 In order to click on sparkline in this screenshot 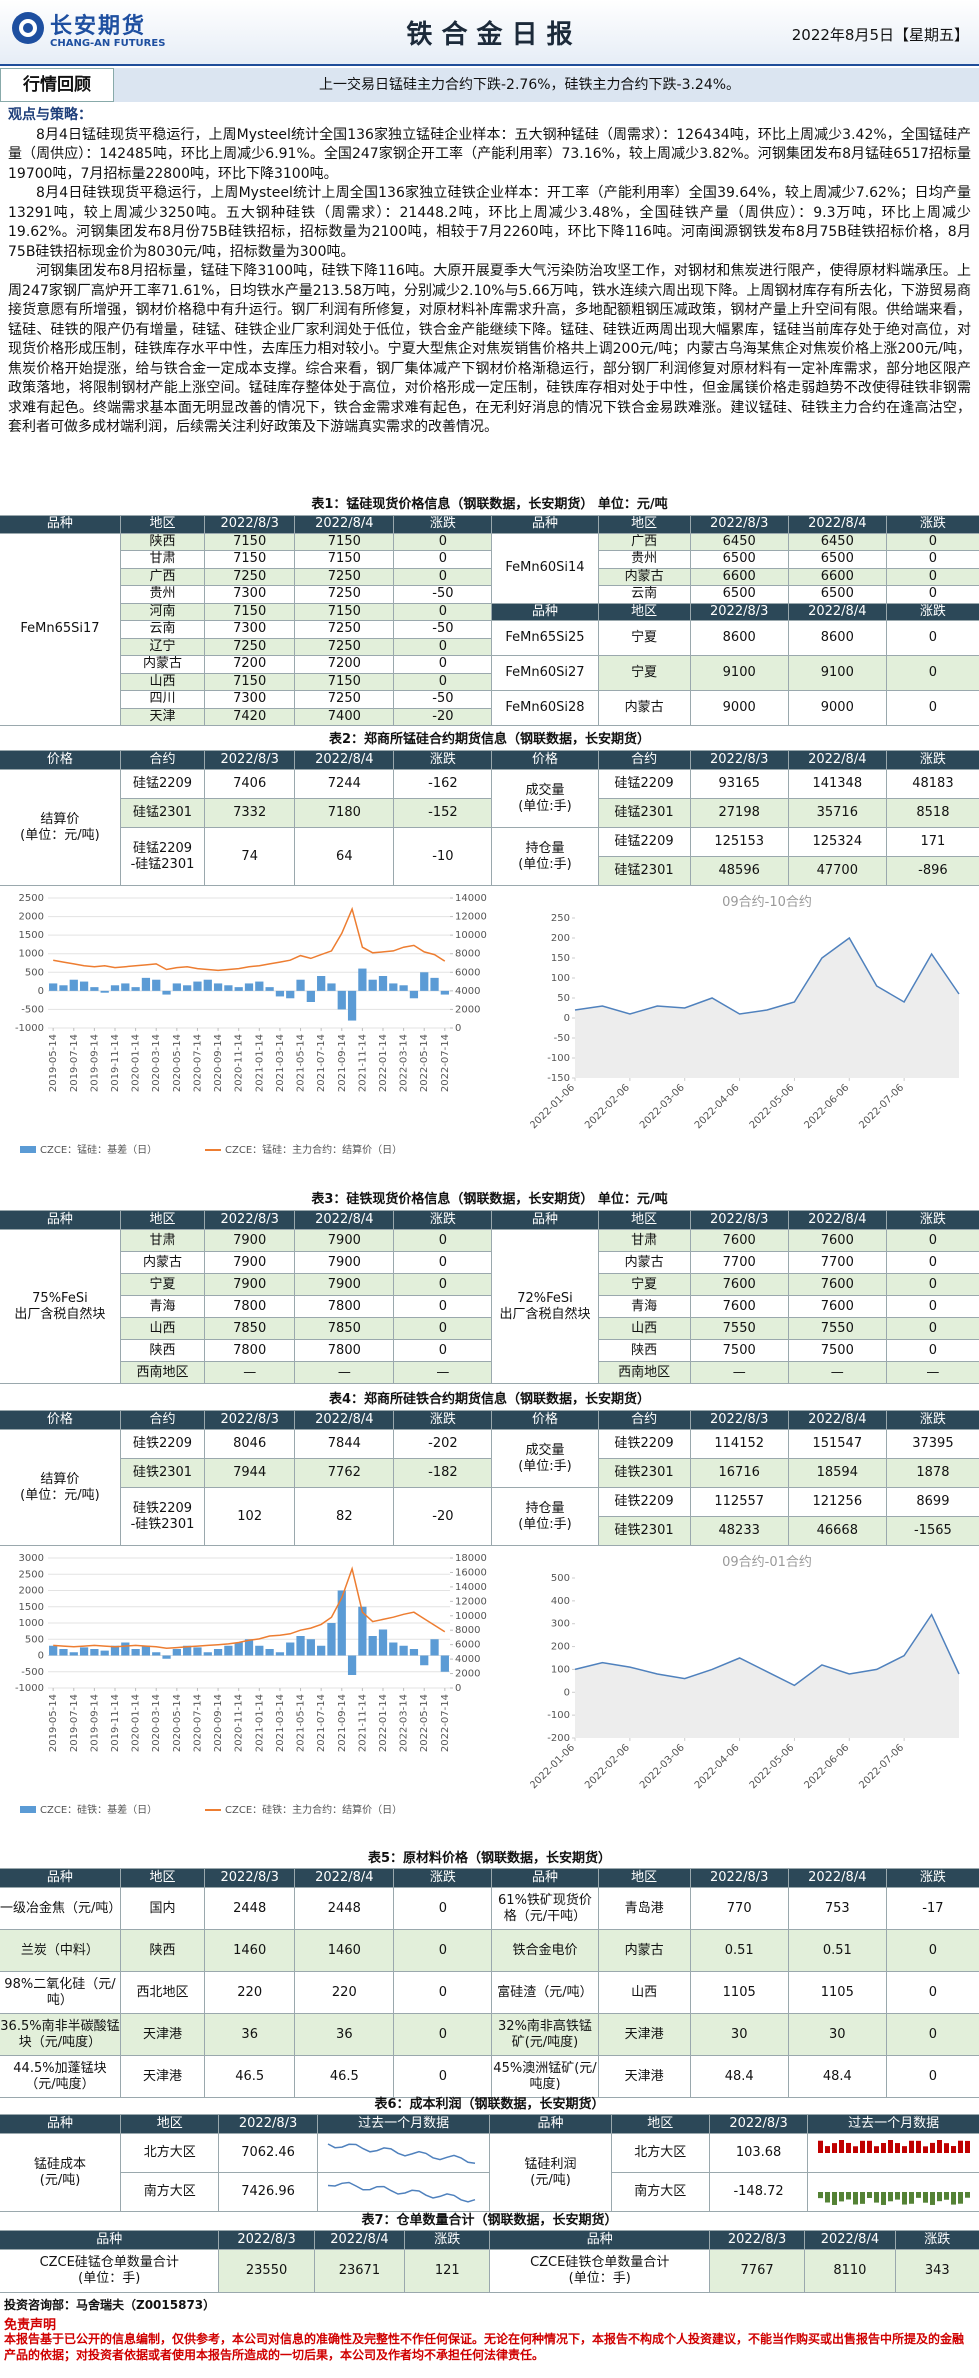, I will do `click(401, 2192)`.